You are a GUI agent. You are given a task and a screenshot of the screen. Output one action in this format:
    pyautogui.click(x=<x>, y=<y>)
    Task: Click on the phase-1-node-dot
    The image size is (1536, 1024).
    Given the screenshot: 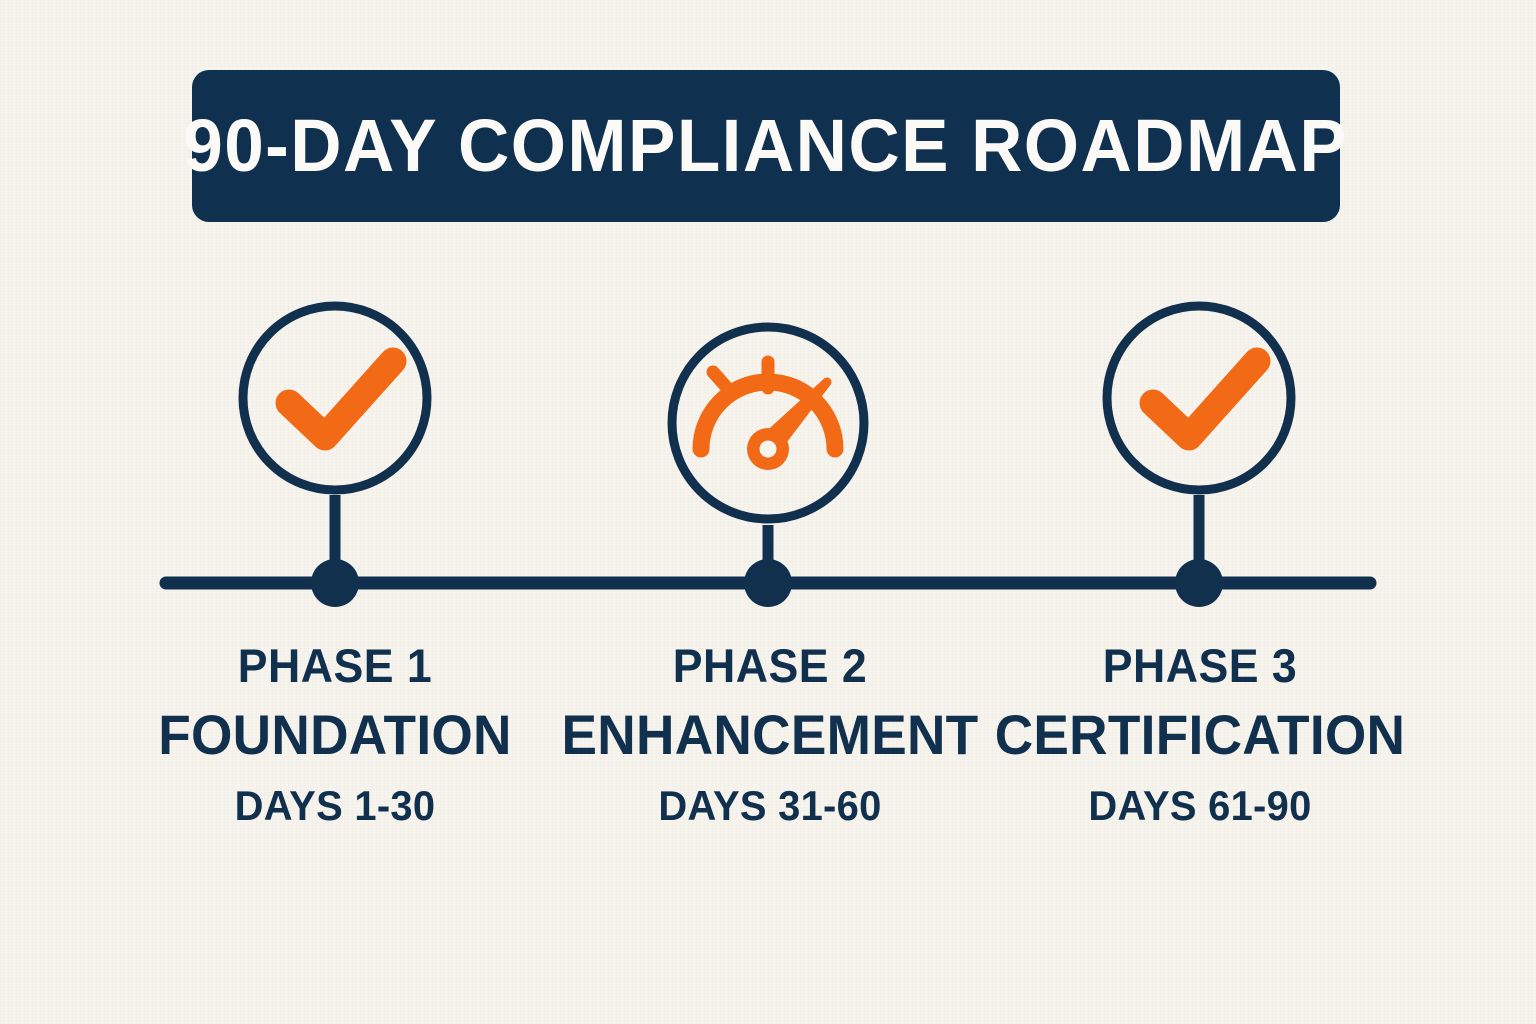 What is the action you would take?
    pyautogui.click(x=335, y=583)
    